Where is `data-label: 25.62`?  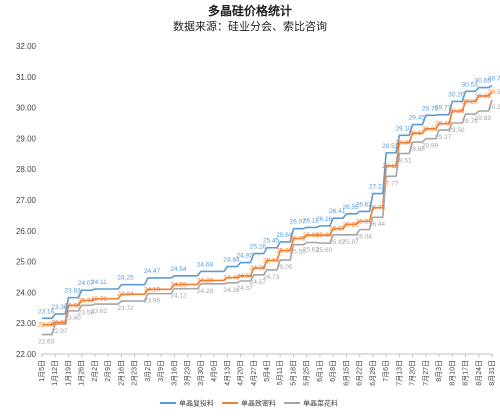
data-label: 25.62 is located at coordinates (311, 250).